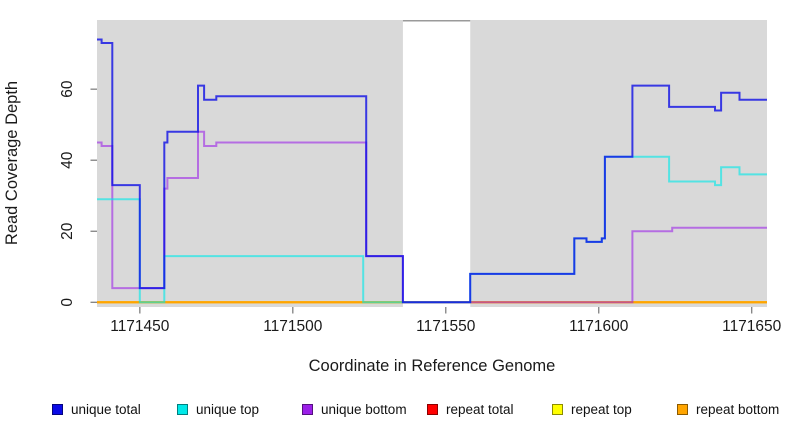  What do you see at coordinates (307, 409) in the screenshot?
I see `legend-swatch-unique-bottom` at bounding box center [307, 409].